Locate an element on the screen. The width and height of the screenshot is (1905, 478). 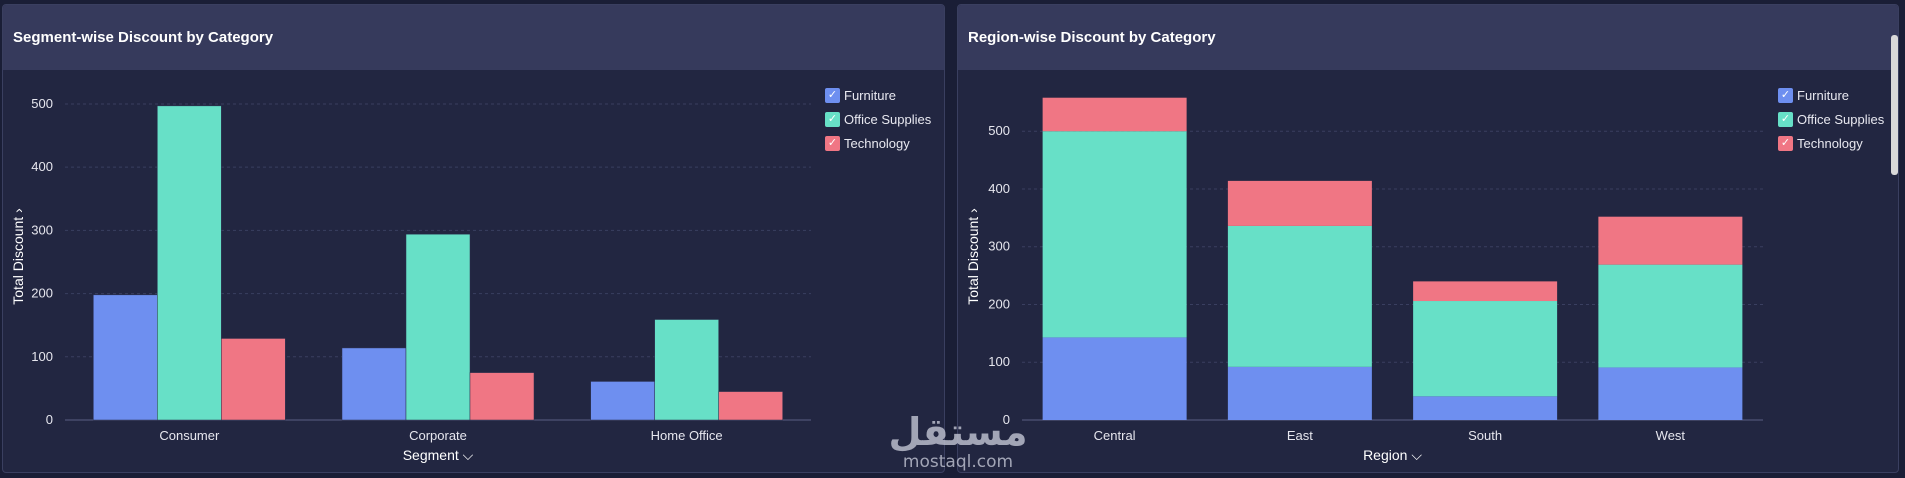
segment-chart-title: Segment-wise Discount by Category is located at coordinates (473, 37).